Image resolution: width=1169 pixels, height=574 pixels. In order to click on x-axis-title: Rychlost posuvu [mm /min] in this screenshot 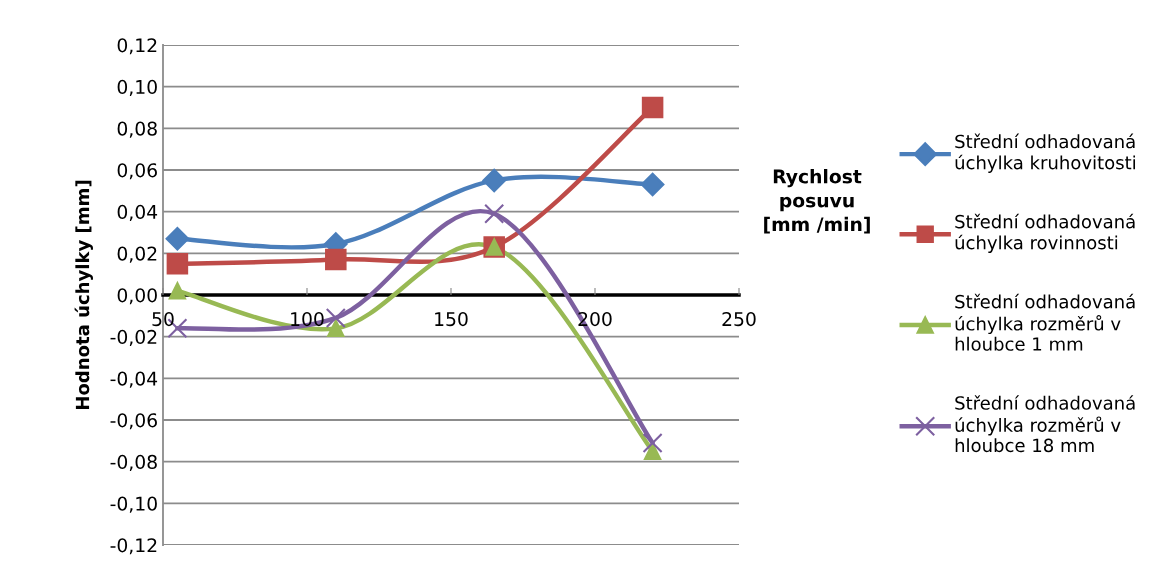, I will do `click(817, 201)`.